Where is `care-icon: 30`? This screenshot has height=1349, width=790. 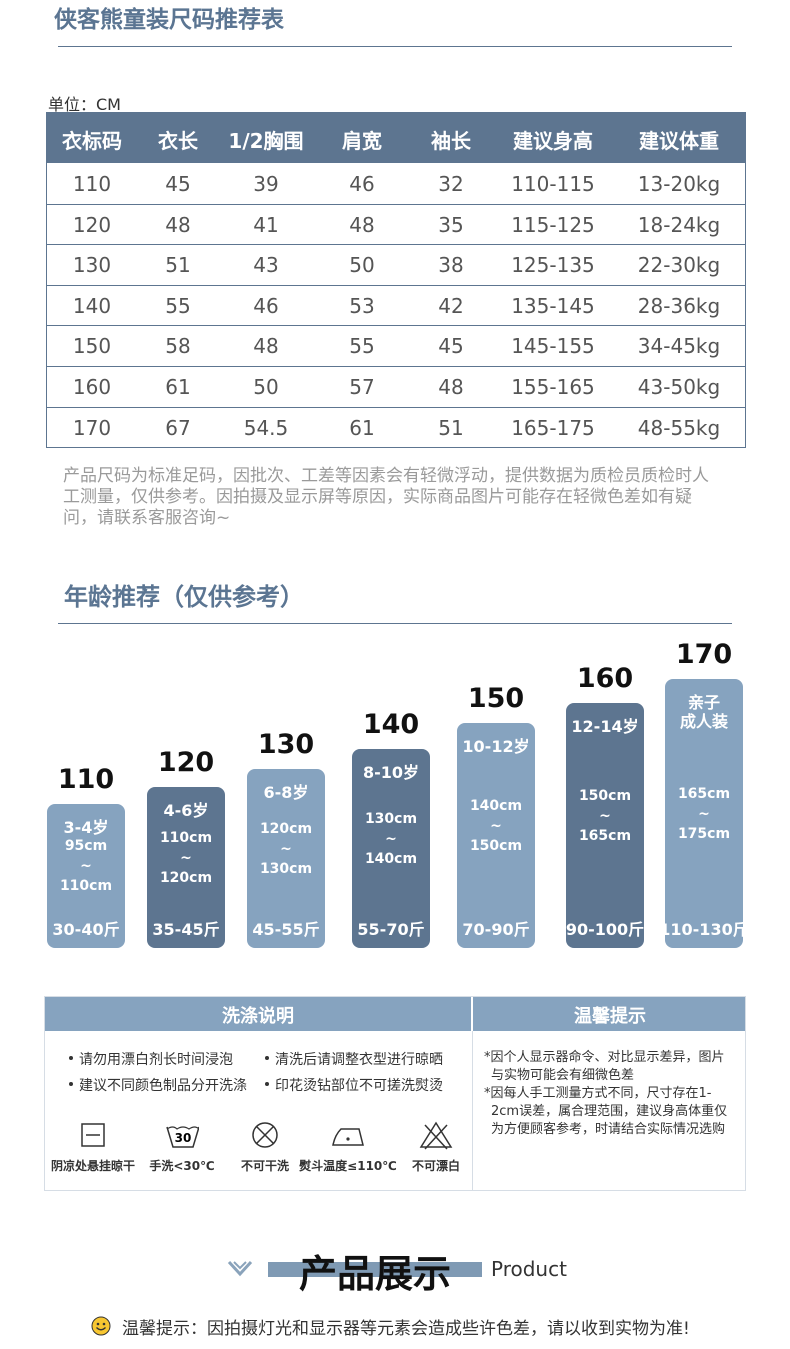
care-icon: 30 is located at coordinates (182, 1137).